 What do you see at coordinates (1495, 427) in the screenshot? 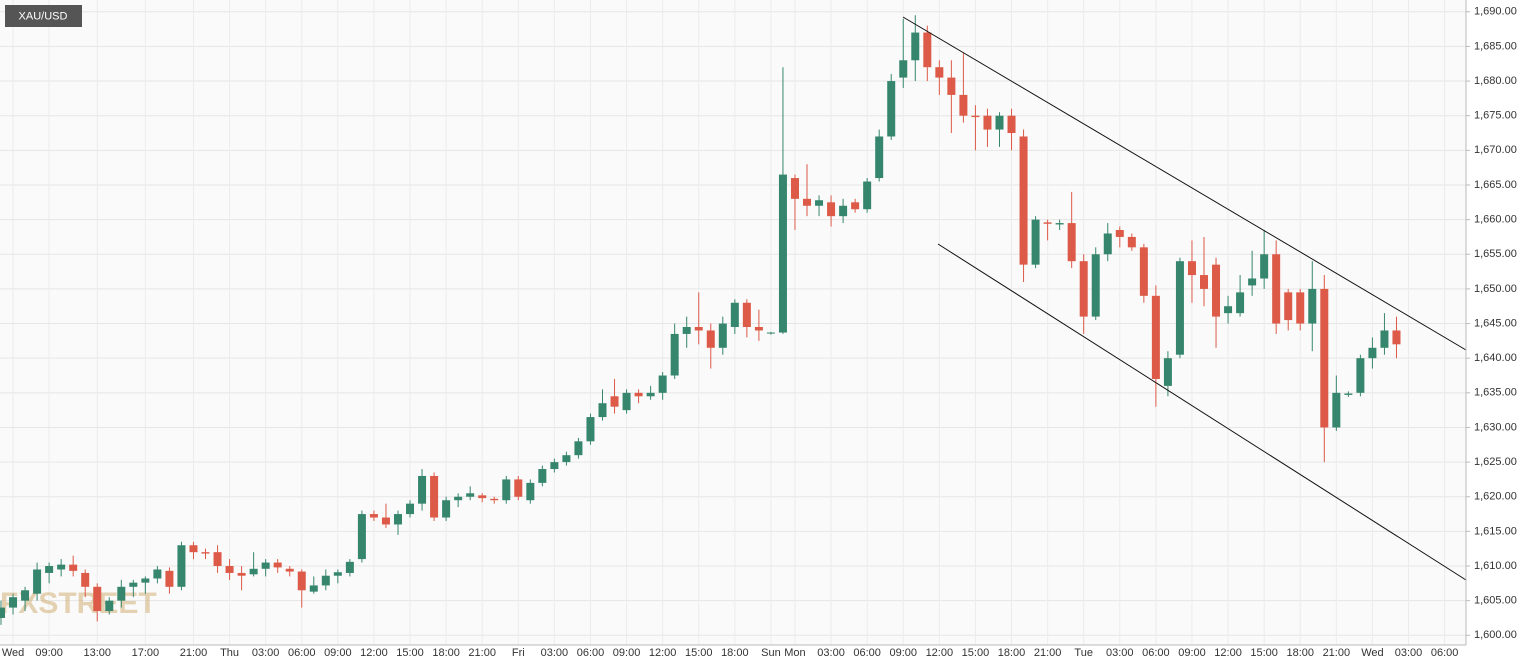
I see `y-tick-label: 1,630.00` at bounding box center [1495, 427].